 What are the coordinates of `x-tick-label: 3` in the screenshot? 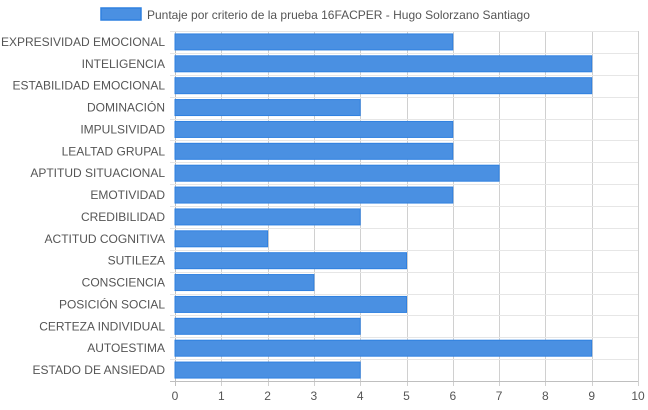 It's located at (314, 396).